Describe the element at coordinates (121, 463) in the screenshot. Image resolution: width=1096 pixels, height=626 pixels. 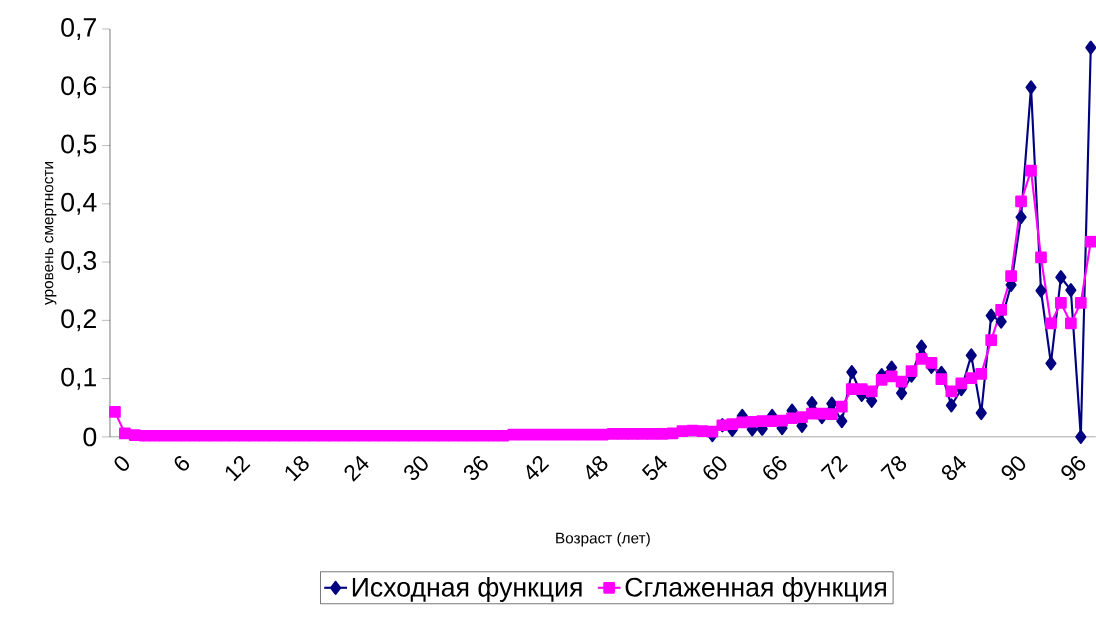
I see `x-tick-label: 0` at that location.